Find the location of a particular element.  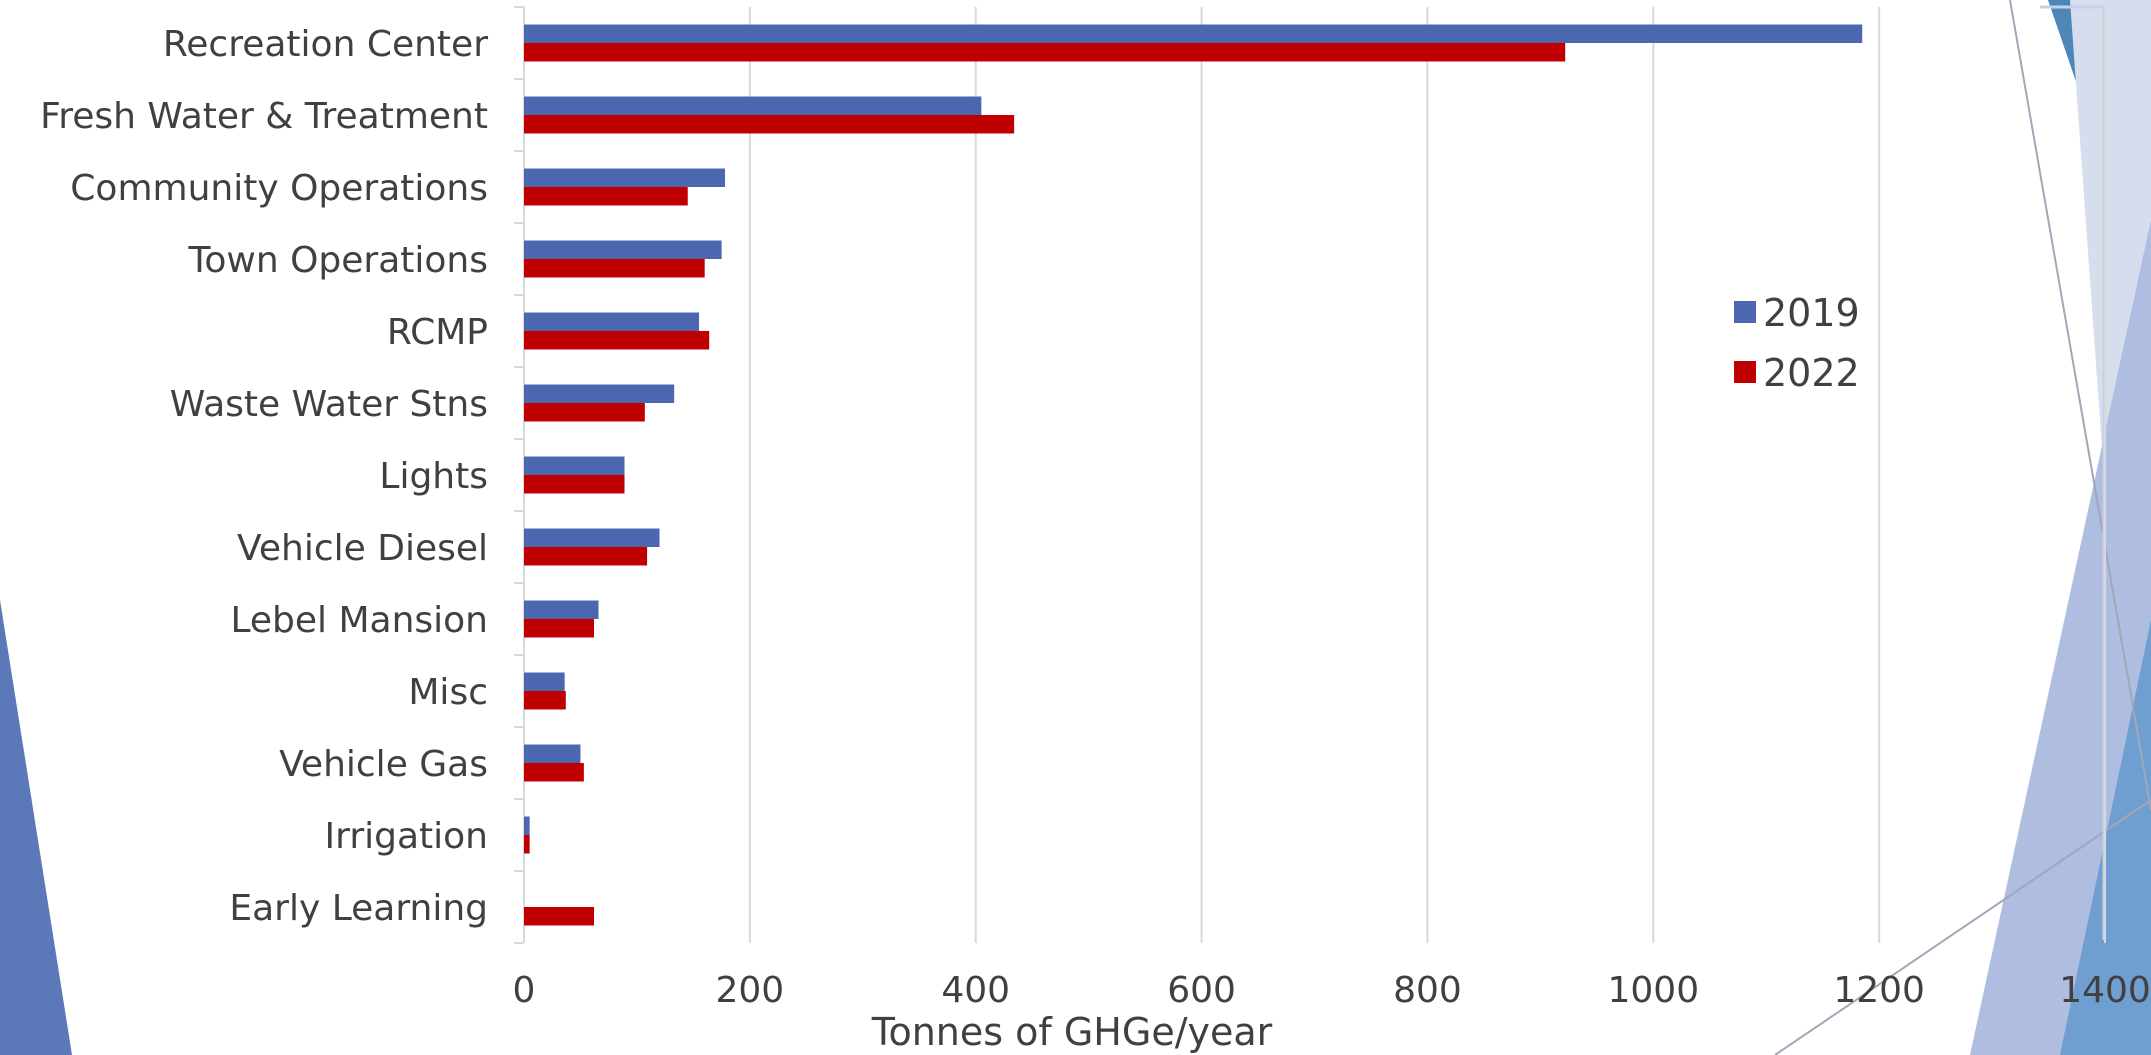

category-label: Lights is located at coordinates (433, 476).